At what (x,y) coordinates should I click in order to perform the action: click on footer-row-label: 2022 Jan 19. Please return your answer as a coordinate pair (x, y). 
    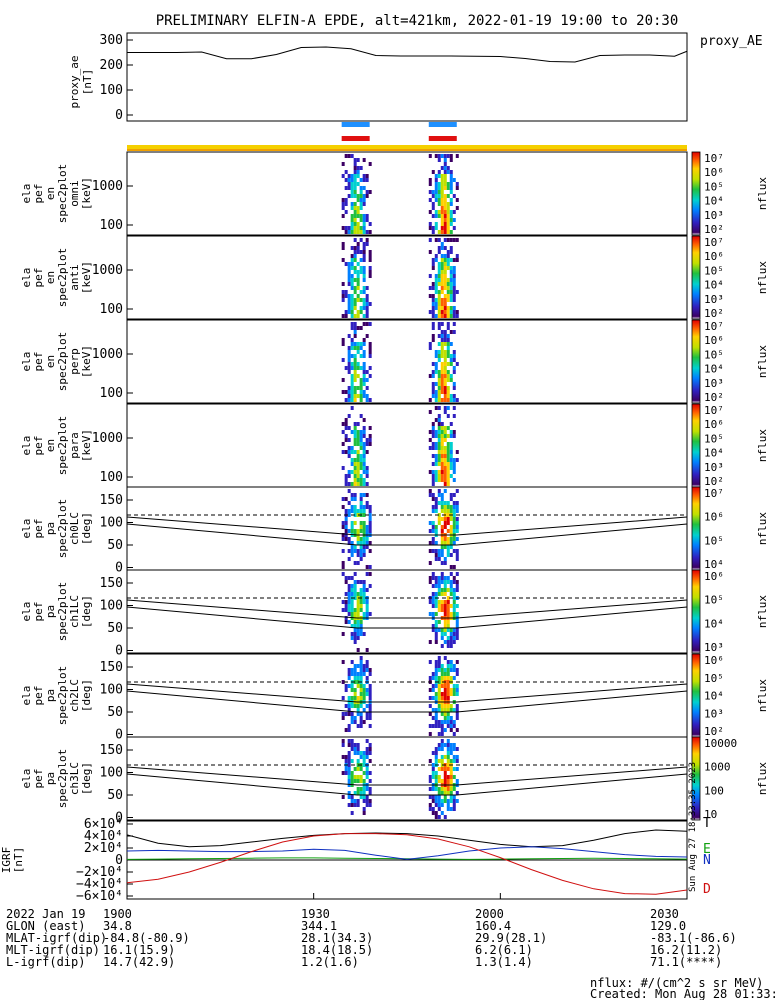
    Looking at the image, I should click on (45, 914).